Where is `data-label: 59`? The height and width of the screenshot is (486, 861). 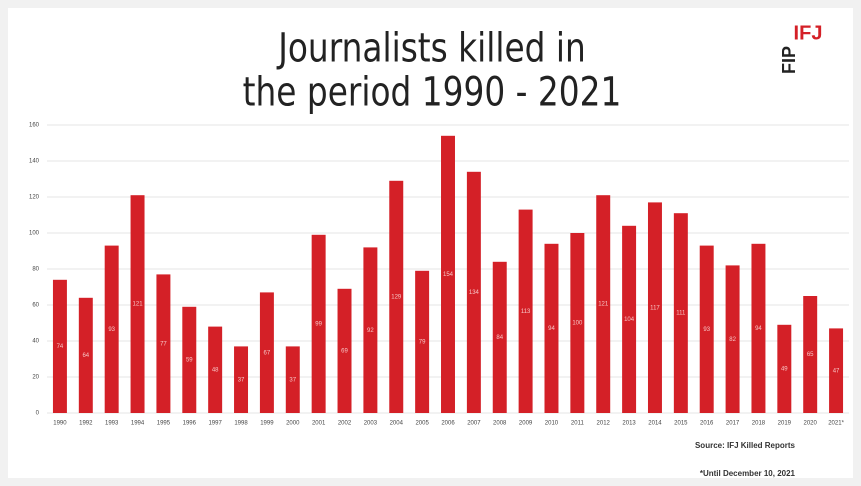
data-label: 59 is located at coordinates (189, 360).